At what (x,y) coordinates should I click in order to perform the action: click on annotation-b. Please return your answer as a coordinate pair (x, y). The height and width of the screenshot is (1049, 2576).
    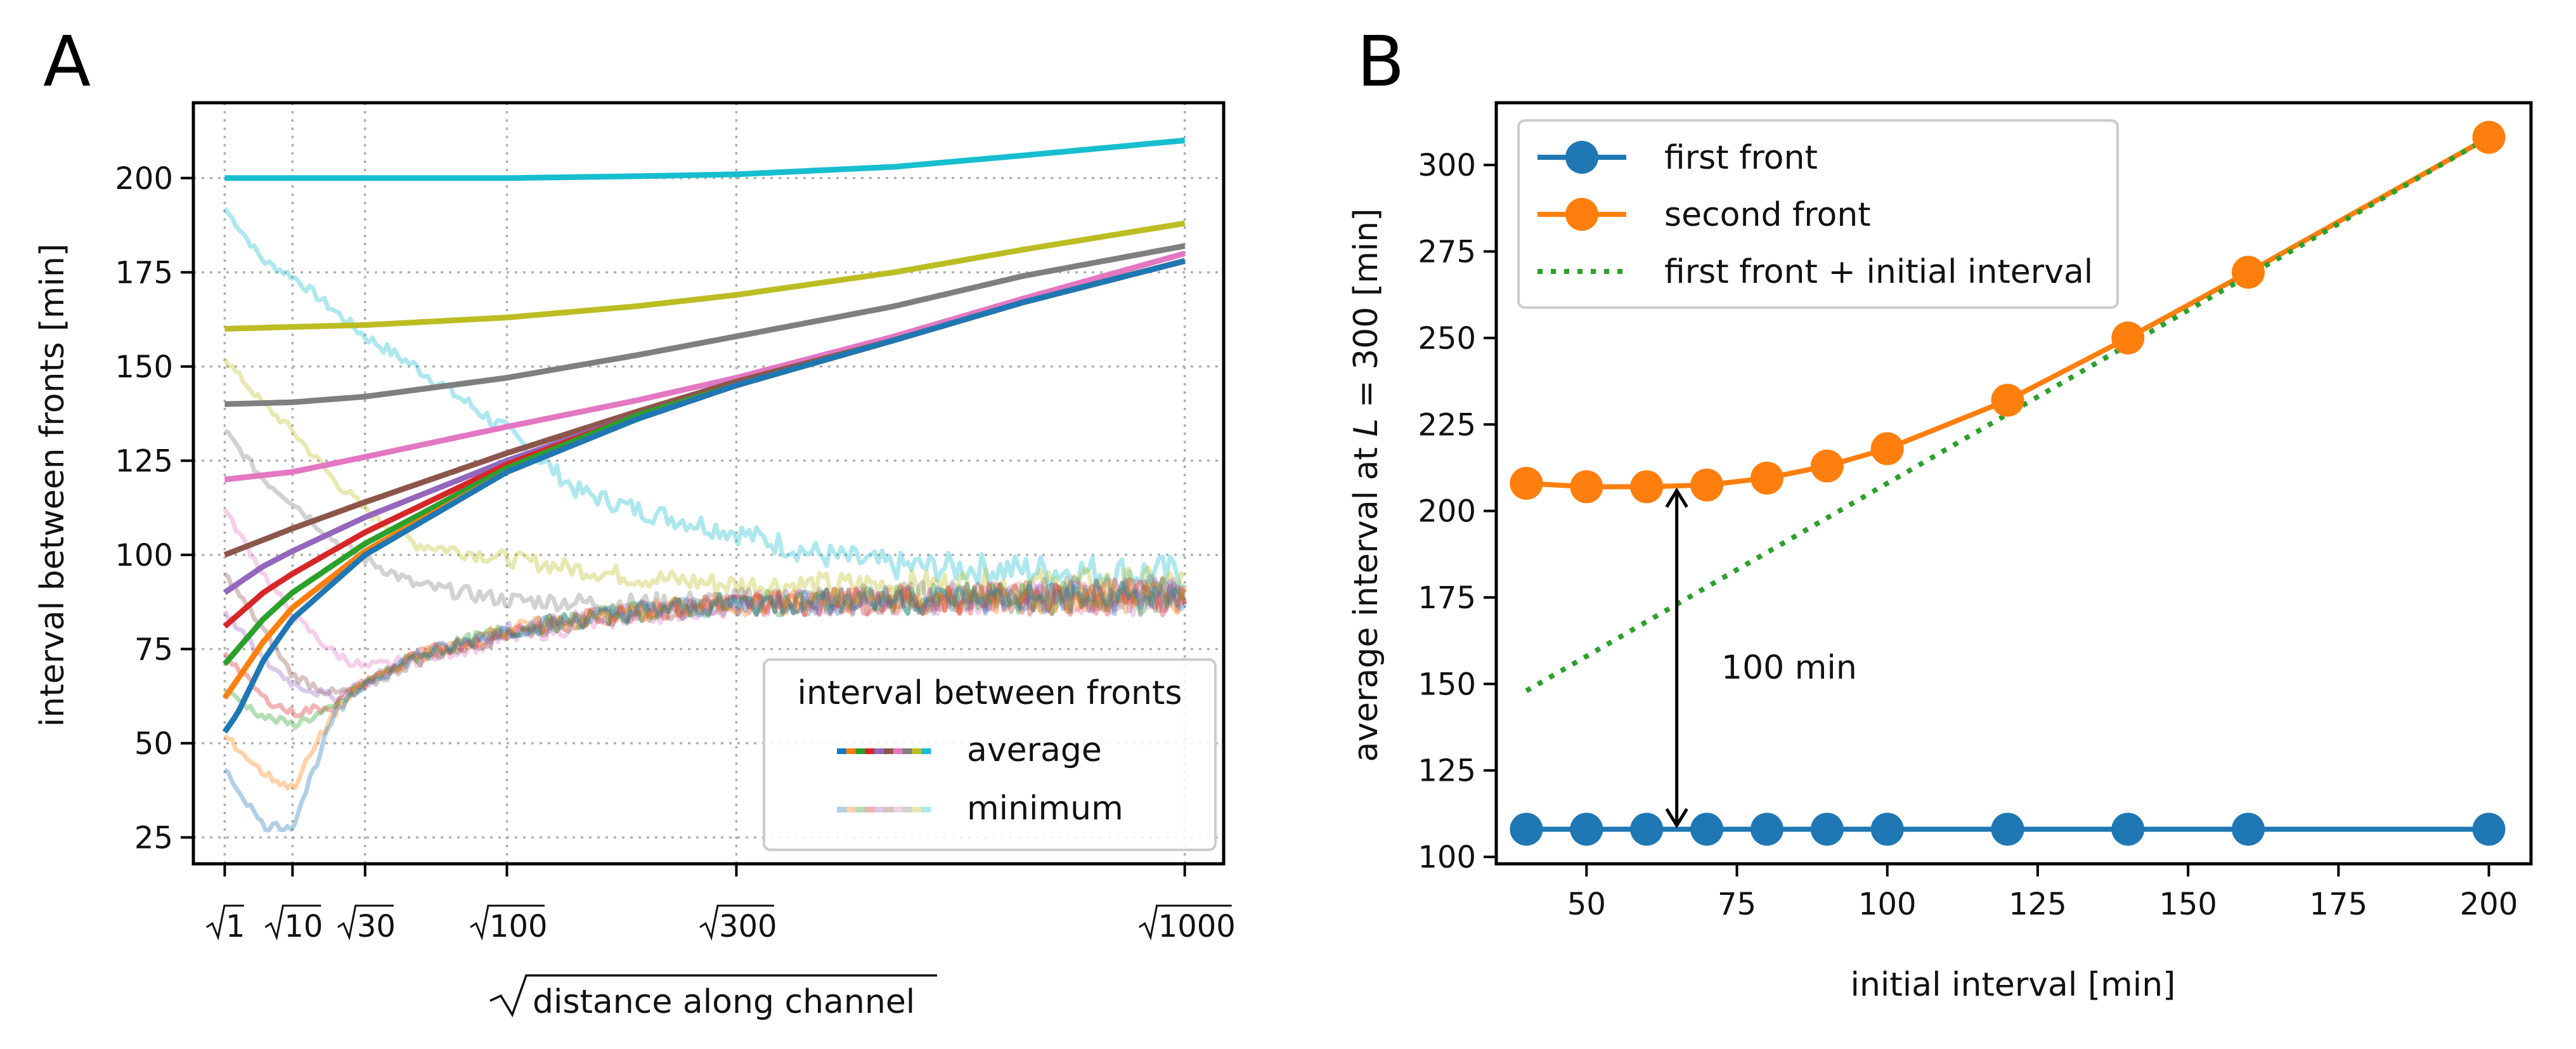
    Looking at the image, I should click on (1676, 658).